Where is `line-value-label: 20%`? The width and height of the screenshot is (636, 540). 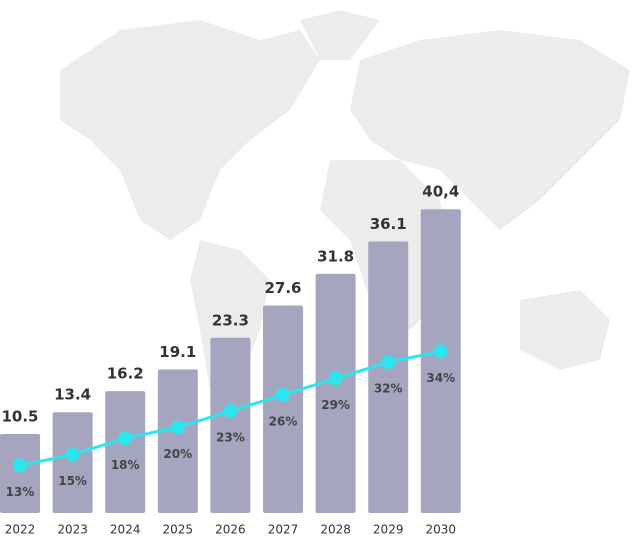
line-value-label: 20% is located at coordinates (177, 454).